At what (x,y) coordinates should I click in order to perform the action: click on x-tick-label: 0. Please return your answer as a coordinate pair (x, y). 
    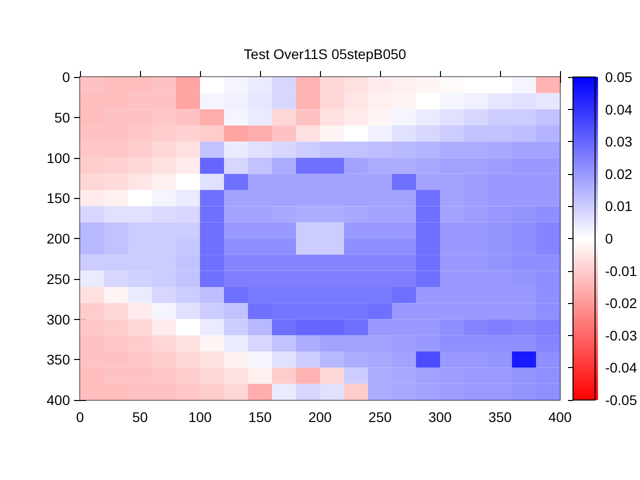
    Looking at the image, I should click on (80, 417).